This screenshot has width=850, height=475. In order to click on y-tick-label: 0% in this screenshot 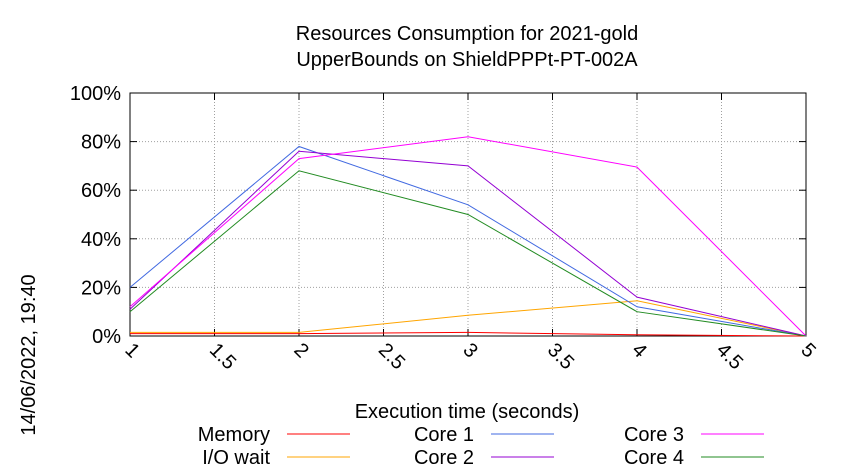, I will do `click(106, 337)`.